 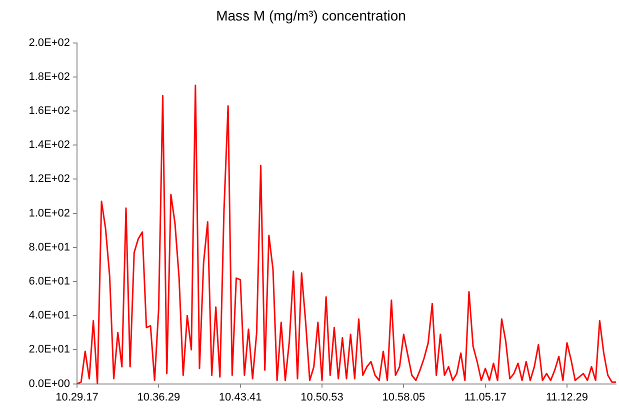 What do you see at coordinates (322, 397) in the screenshot?
I see `x-tick-label: 10.50.53` at bounding box center [322, 397].